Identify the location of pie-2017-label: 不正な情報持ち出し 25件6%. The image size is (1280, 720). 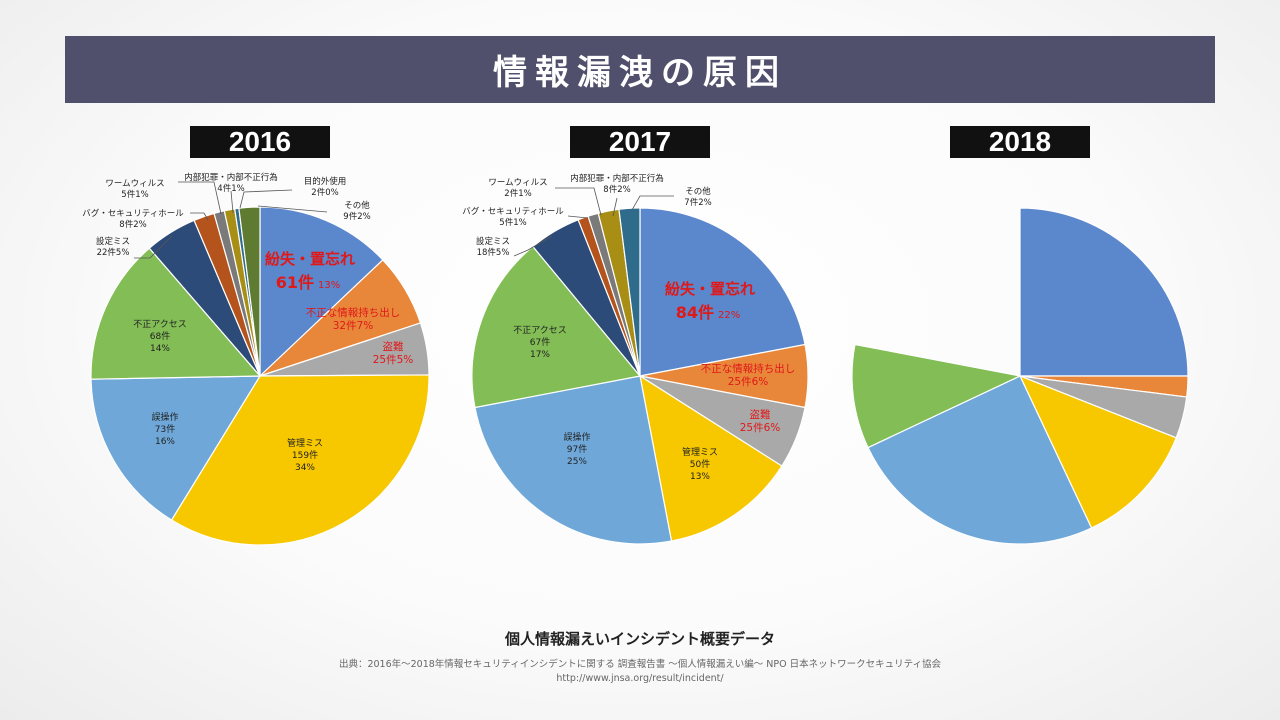
(748, 375).